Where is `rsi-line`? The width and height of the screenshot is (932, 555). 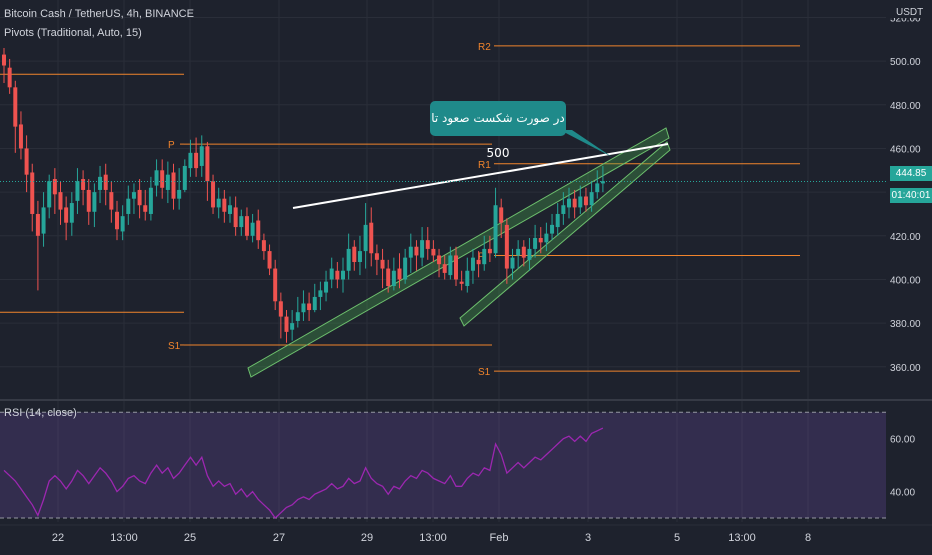 rsi-line is located at coordinates (303, 473).